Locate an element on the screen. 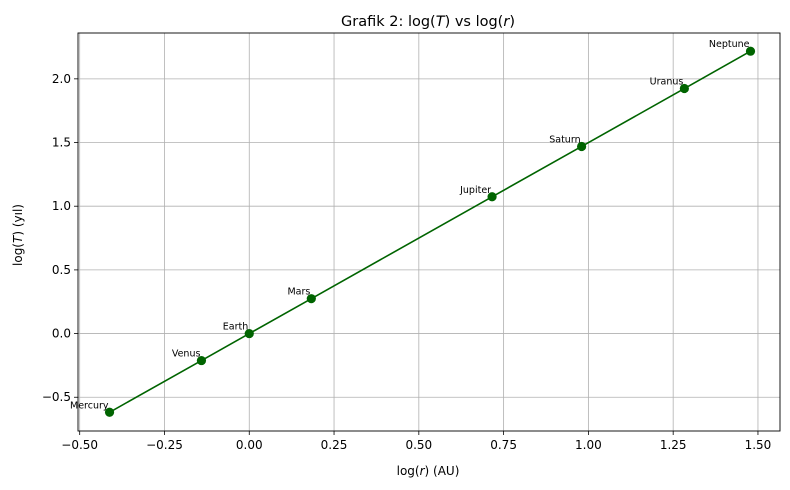 Image resolution: width=790 pixels, height=490 pixels. y-axis-ticks: −0.5 0.0 0.5 1.0 1.5 2.0 is located at coordinates (60, 238).